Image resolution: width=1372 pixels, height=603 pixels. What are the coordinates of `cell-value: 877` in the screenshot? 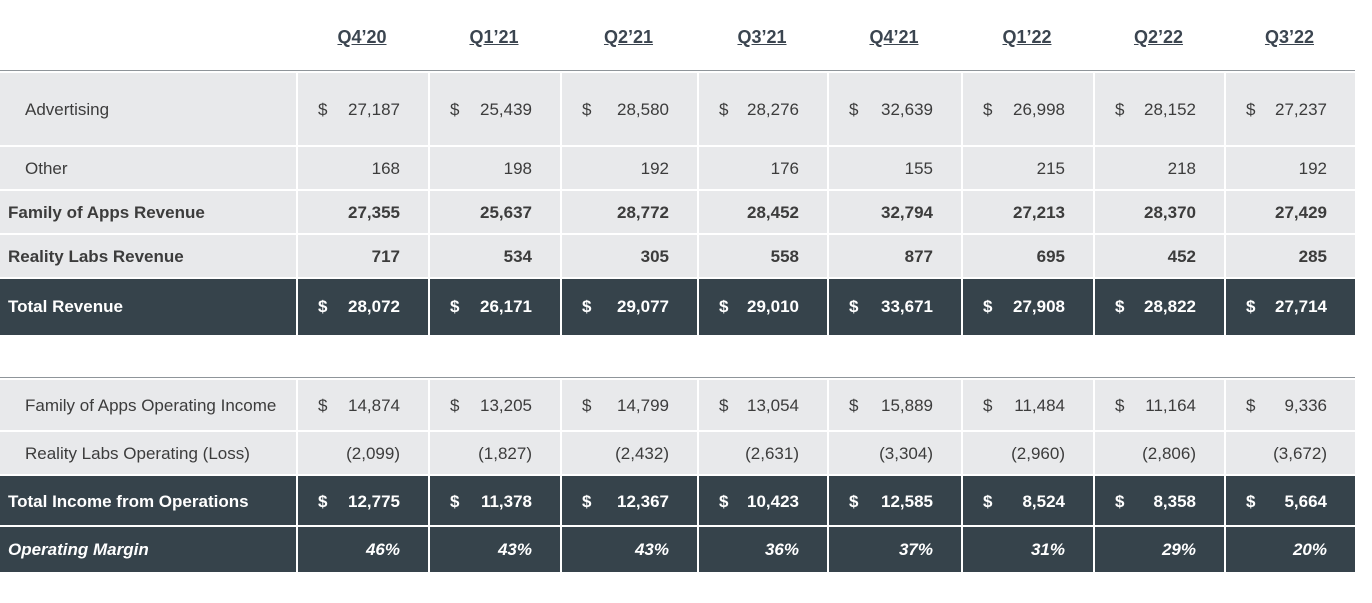 It's located at (918, 256).